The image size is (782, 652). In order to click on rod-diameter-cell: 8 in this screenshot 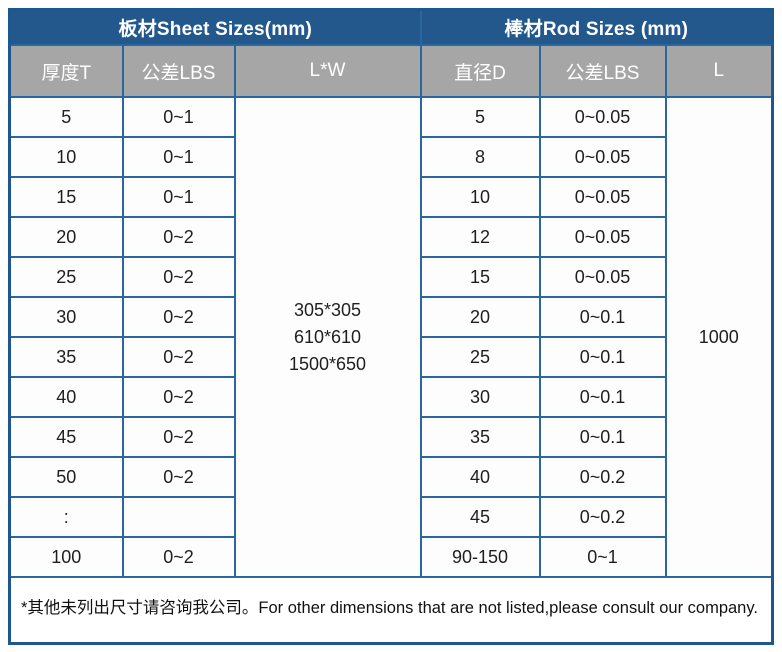, I will do `click(480, 157)`.